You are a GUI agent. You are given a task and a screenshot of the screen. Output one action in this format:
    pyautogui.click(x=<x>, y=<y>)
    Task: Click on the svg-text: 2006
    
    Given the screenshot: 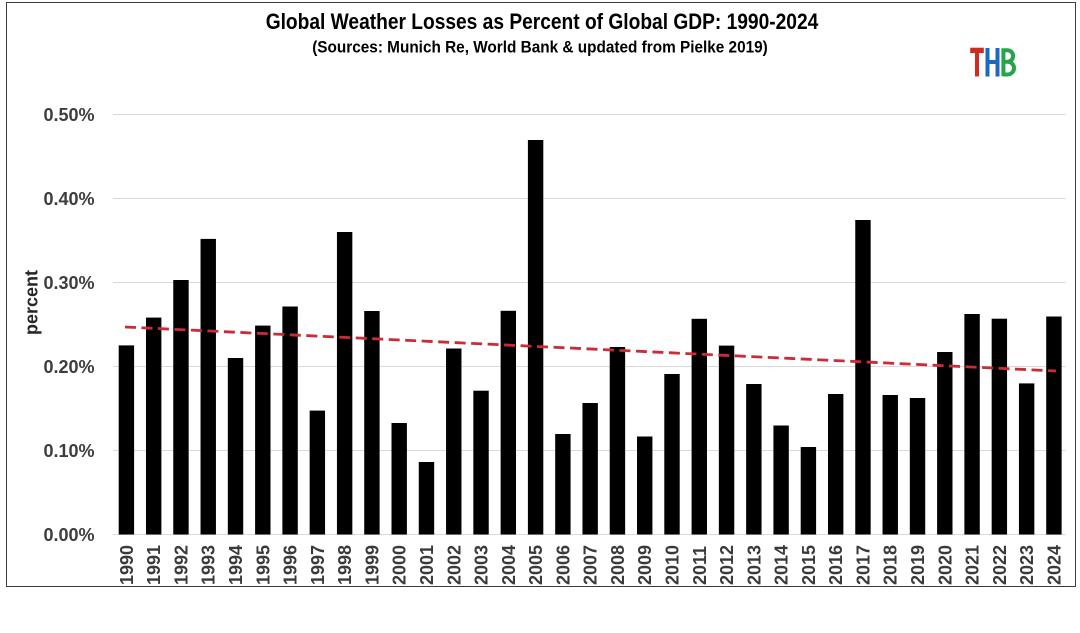 What is the action you would take?
    pyautogui.click(x=563, y=565)
    